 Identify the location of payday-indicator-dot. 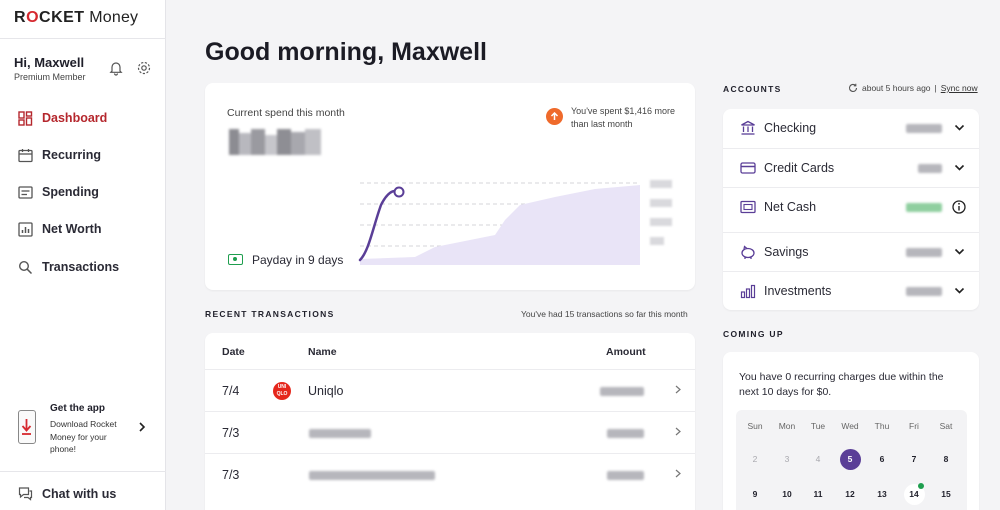
(921, 486).